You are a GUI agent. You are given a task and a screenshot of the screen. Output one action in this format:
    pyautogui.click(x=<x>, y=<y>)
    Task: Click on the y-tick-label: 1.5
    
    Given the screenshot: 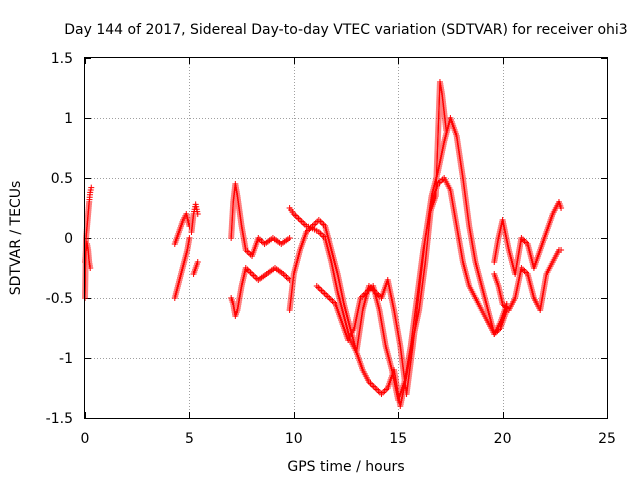 What is the action you would take?
    pyautogui.click(x=62, y=59)
    